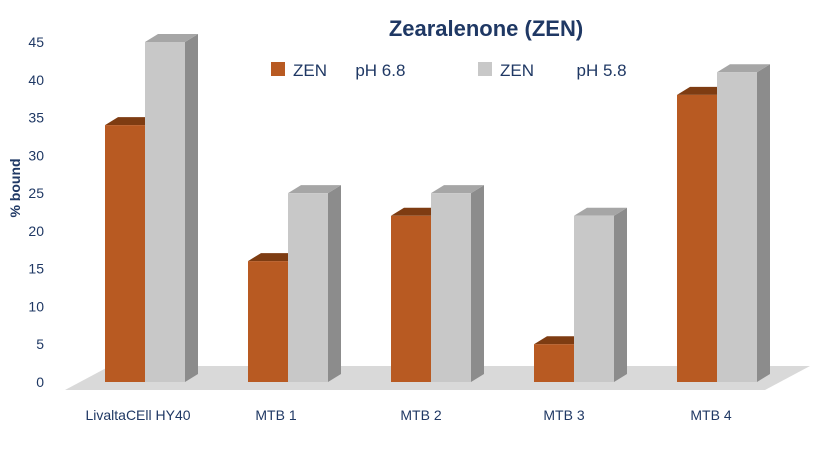 The image size is (836, 449). Describe the element at coordinates (36, 42) in the screenshot. I see `y-tick-label: 45` at that location.